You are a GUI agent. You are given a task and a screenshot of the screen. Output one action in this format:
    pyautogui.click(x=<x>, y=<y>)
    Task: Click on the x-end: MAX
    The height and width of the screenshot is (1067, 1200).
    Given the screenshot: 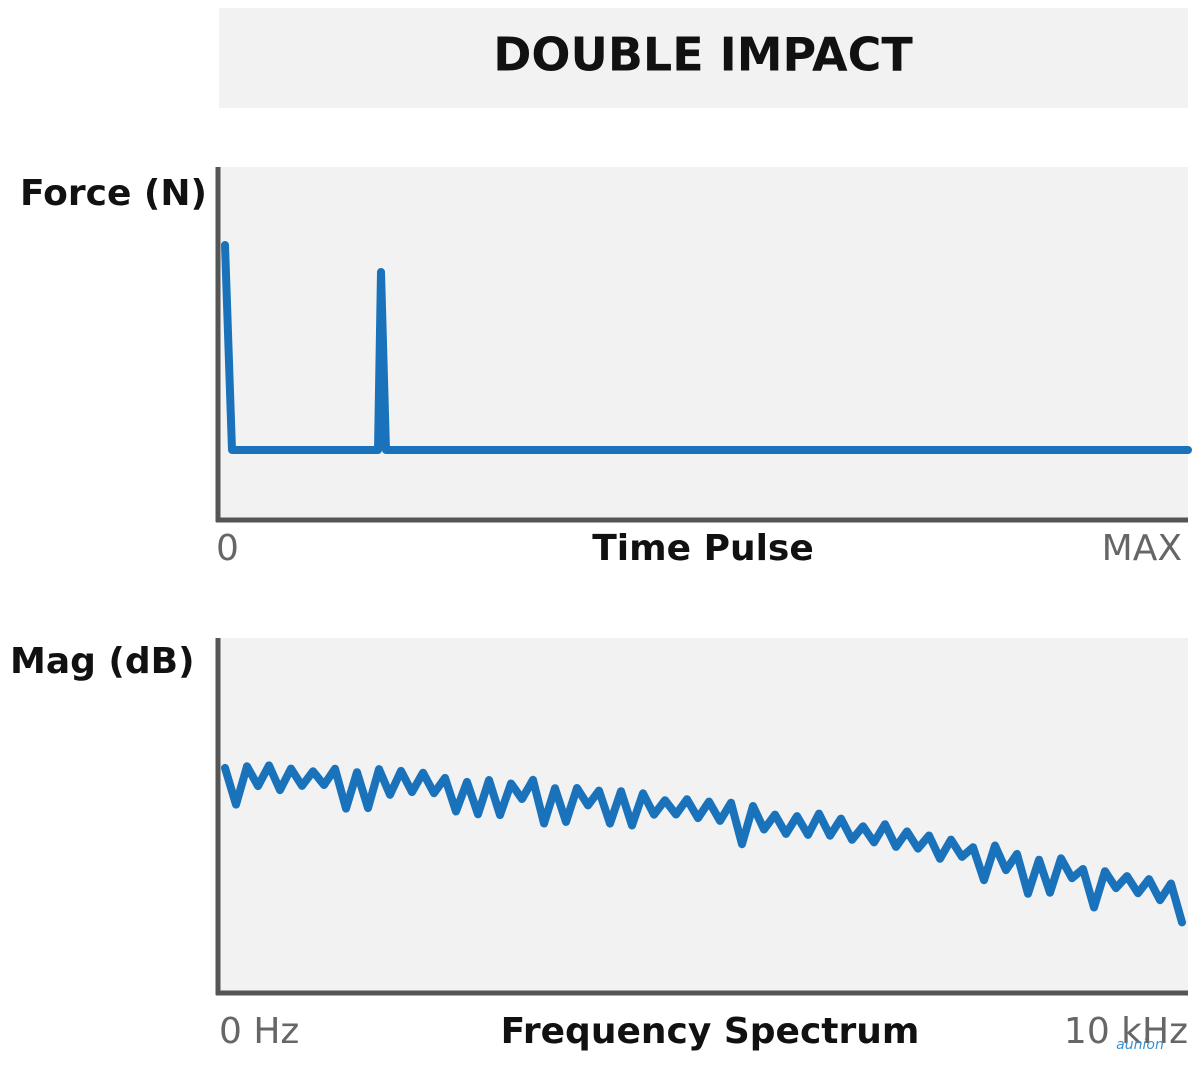 What is the action you would take?
    pyautogui.click(x=1142, y=548)
    